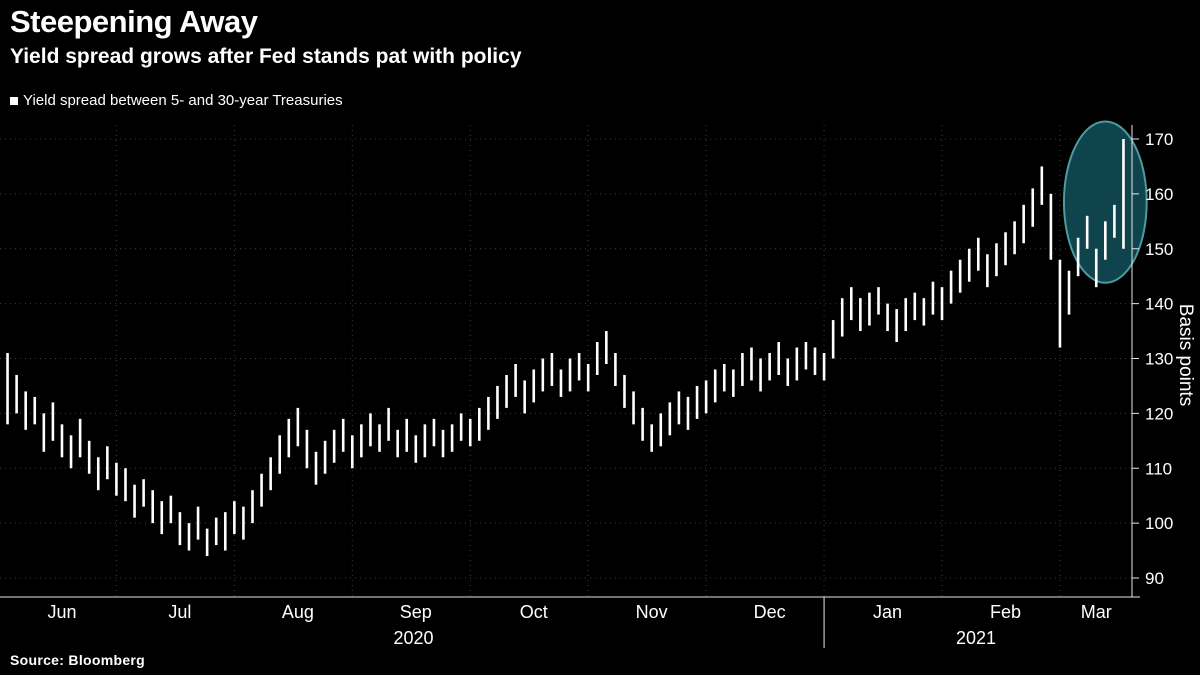 The height and width of the screenshot is (675, 1200). Describe the element at coordinates (976, 638) in the screenshot. I see `svg-text: 2021` at that location.